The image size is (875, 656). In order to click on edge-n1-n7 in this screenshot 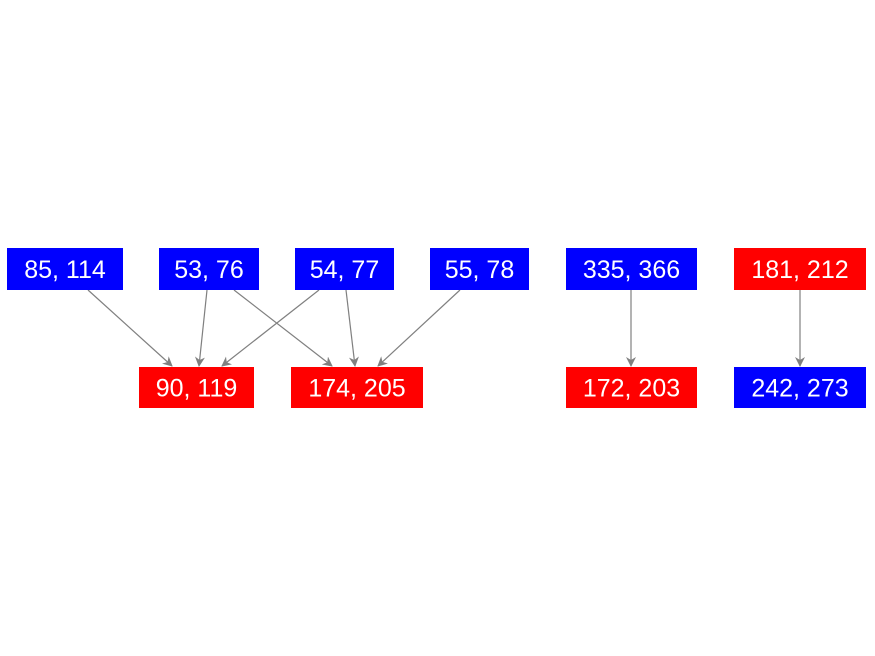, I will do `click(130, 328)`.